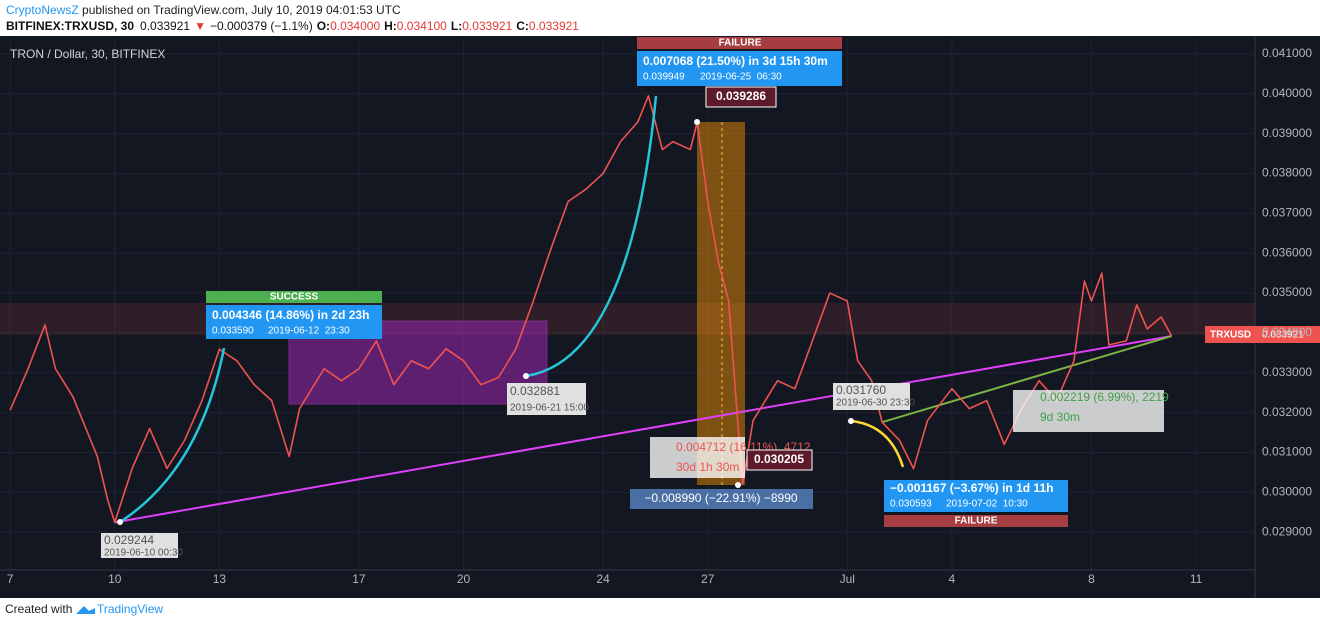  I want to click on y-tick-label: 0.031000, so click(1287, 452).